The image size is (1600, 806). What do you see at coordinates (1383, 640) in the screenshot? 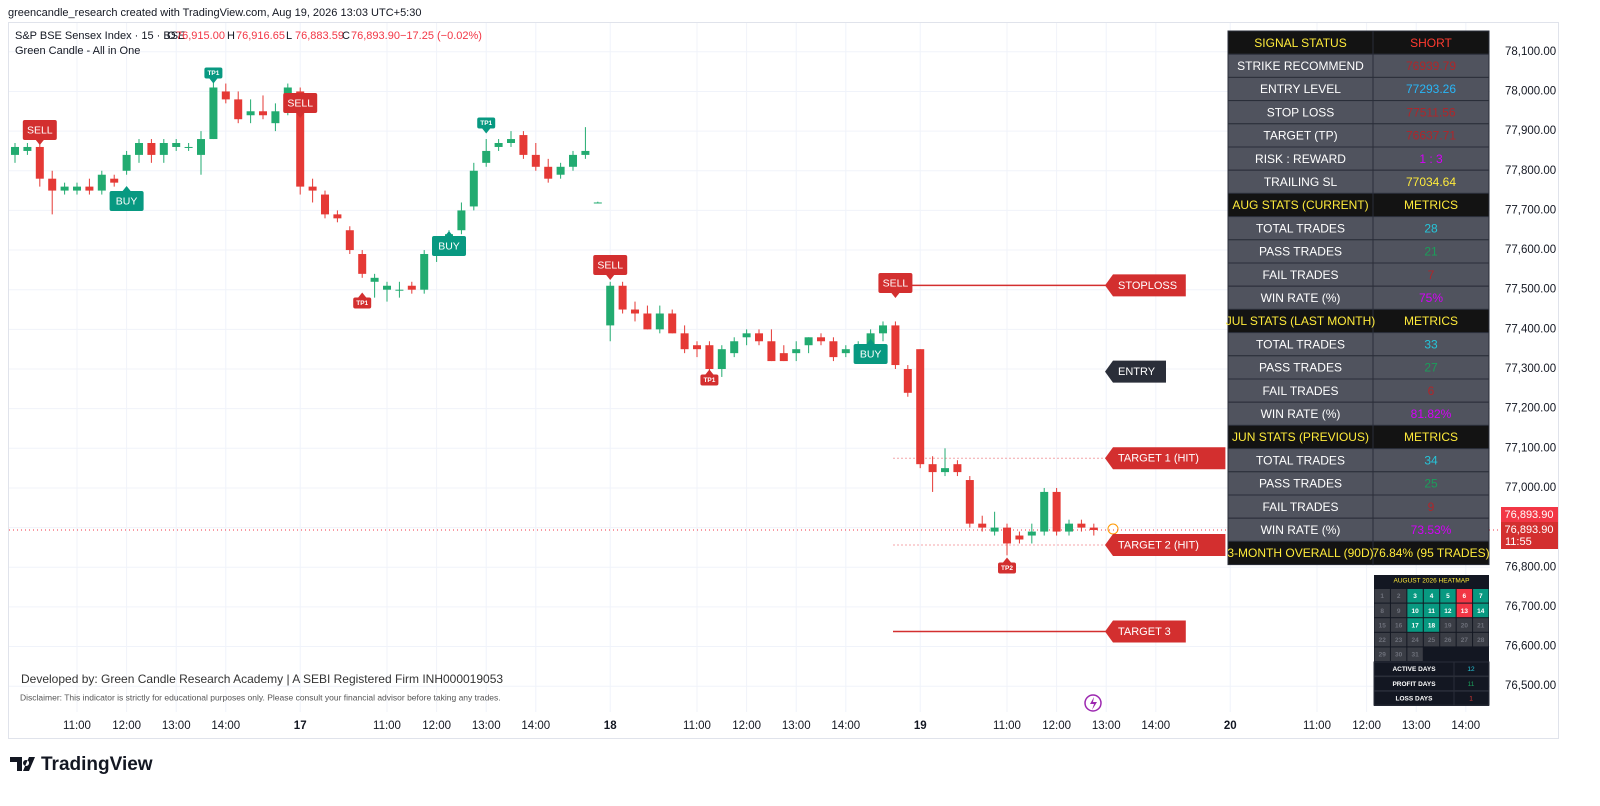
I see `heatmap-day: 22` at bounding box center [1383, 640].